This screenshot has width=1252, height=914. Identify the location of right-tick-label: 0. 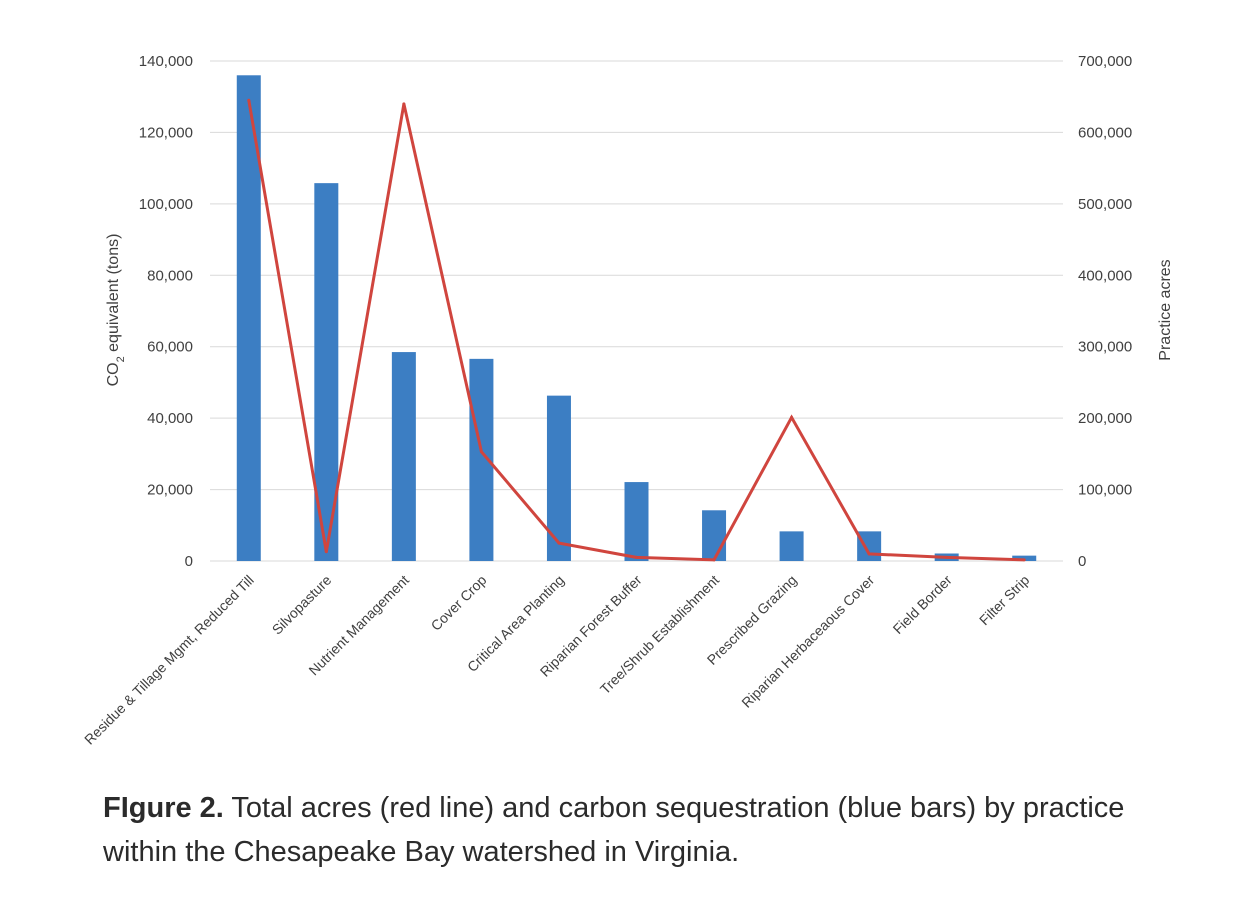
(1082, 561).